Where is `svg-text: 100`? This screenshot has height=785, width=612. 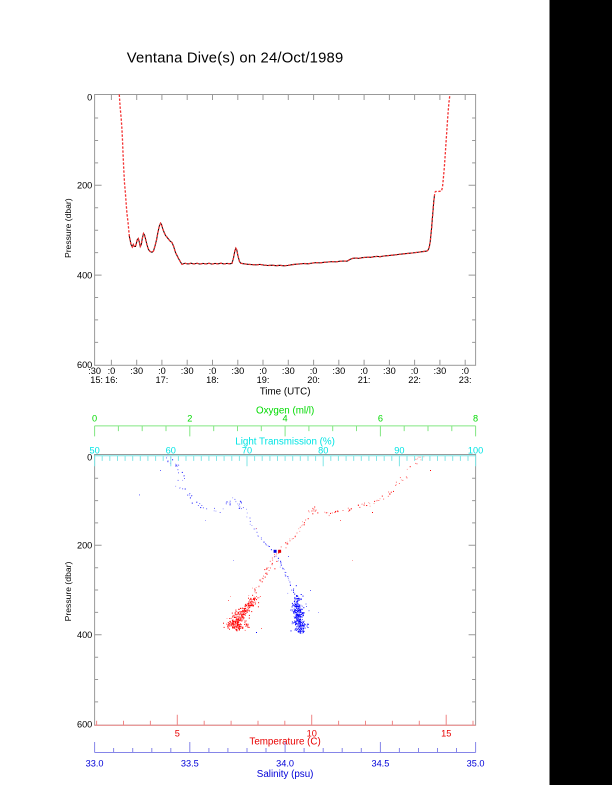
svg-text: 100 is located at coordinates (475, 451).